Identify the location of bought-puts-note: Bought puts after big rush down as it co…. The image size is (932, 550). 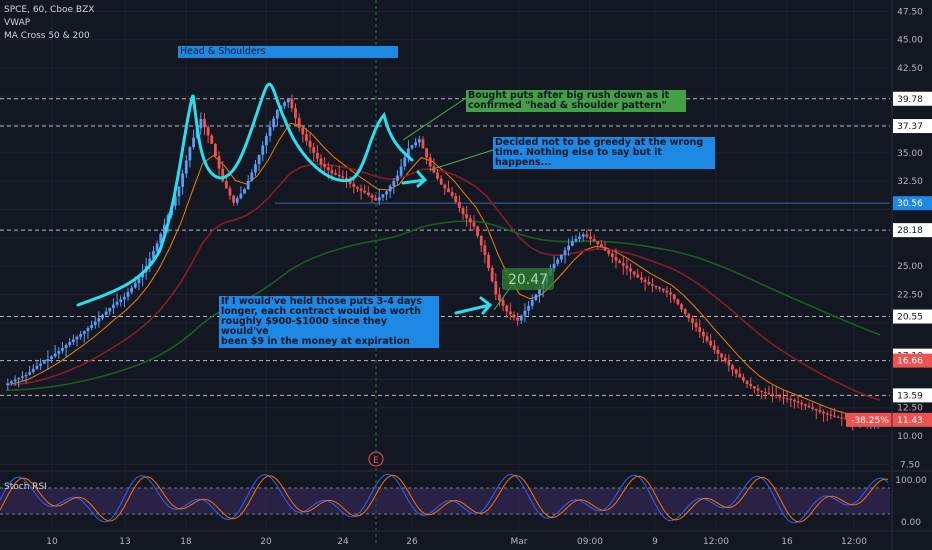
(576, 101).